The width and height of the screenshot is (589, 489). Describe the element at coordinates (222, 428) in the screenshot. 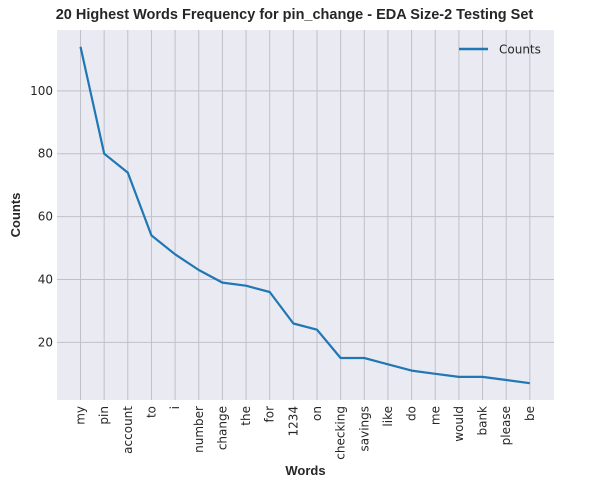

I see `x-tick-label: change` at that location.